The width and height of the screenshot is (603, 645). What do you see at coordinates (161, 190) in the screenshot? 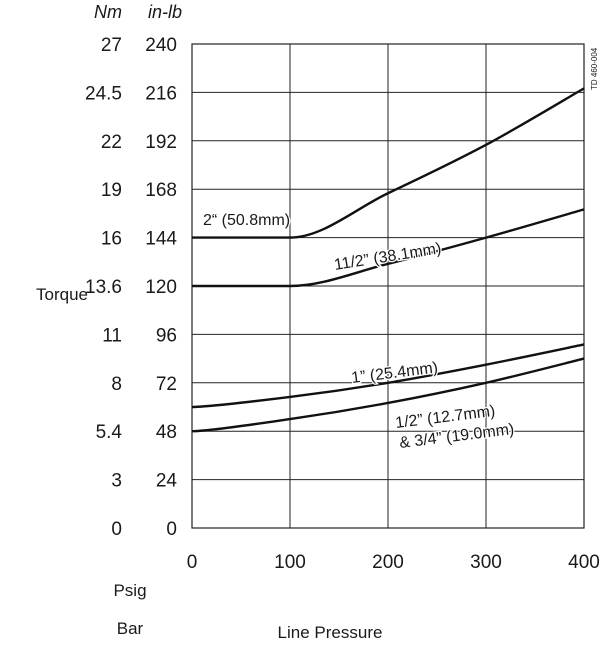
I see `y-tick-label-inlb: 168` at bounding box center [161, 190].